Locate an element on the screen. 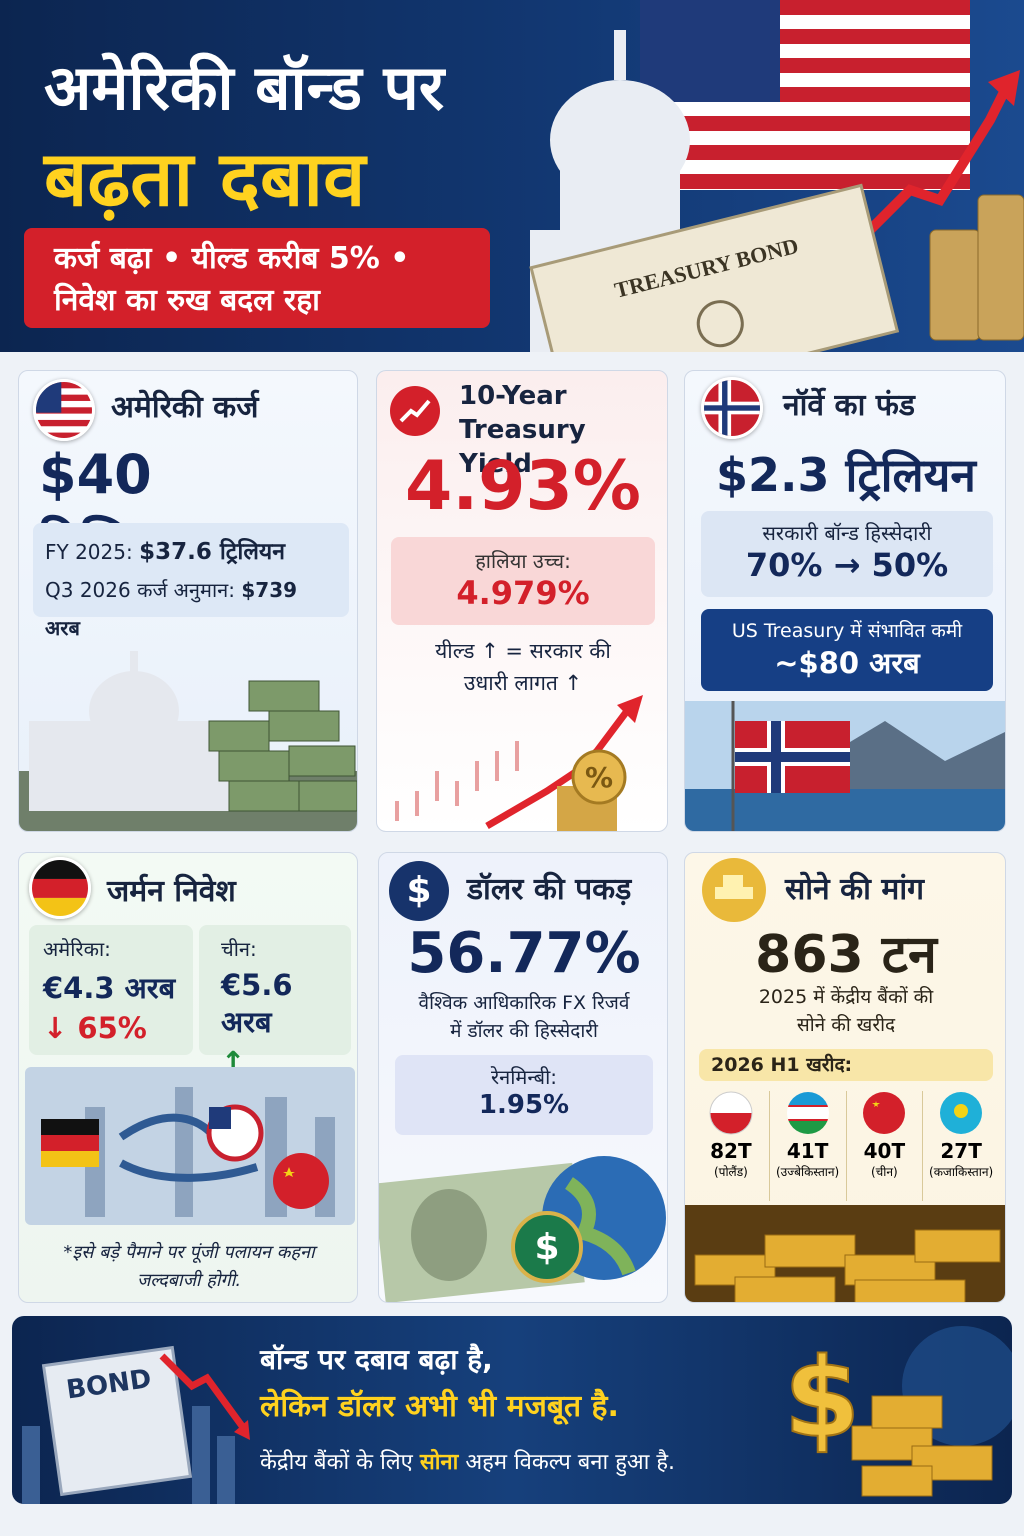 This screenshot has height=1536, width=1024. us-value: €4.3 अरब is located at coordinates (109, 988).